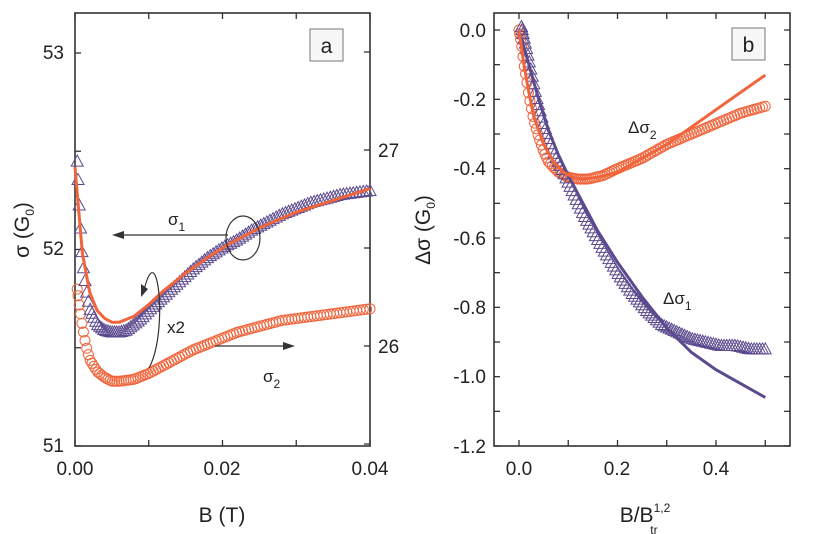 The height and width of the screenshot is (534, 830). I want to click on panel-a-label: a, so click(327, 46).